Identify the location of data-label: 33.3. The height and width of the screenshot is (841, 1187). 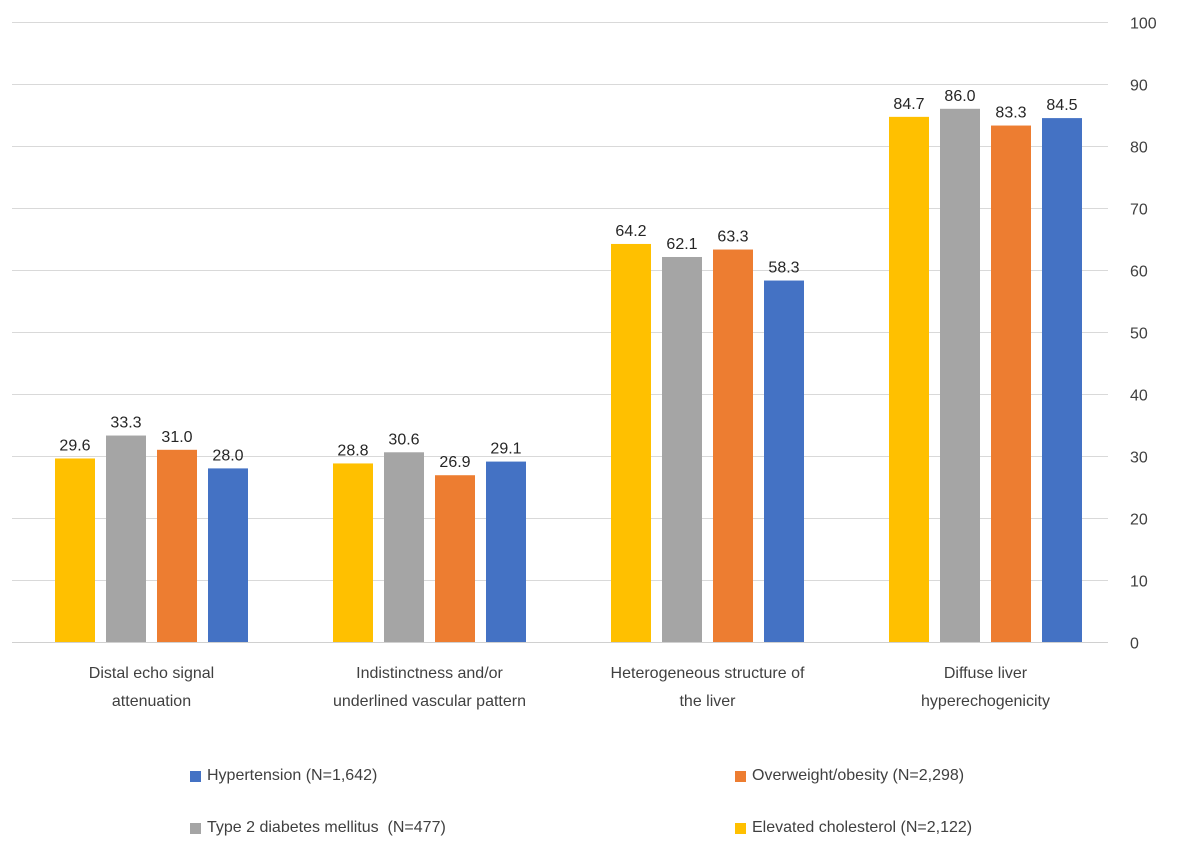
(125, 423).